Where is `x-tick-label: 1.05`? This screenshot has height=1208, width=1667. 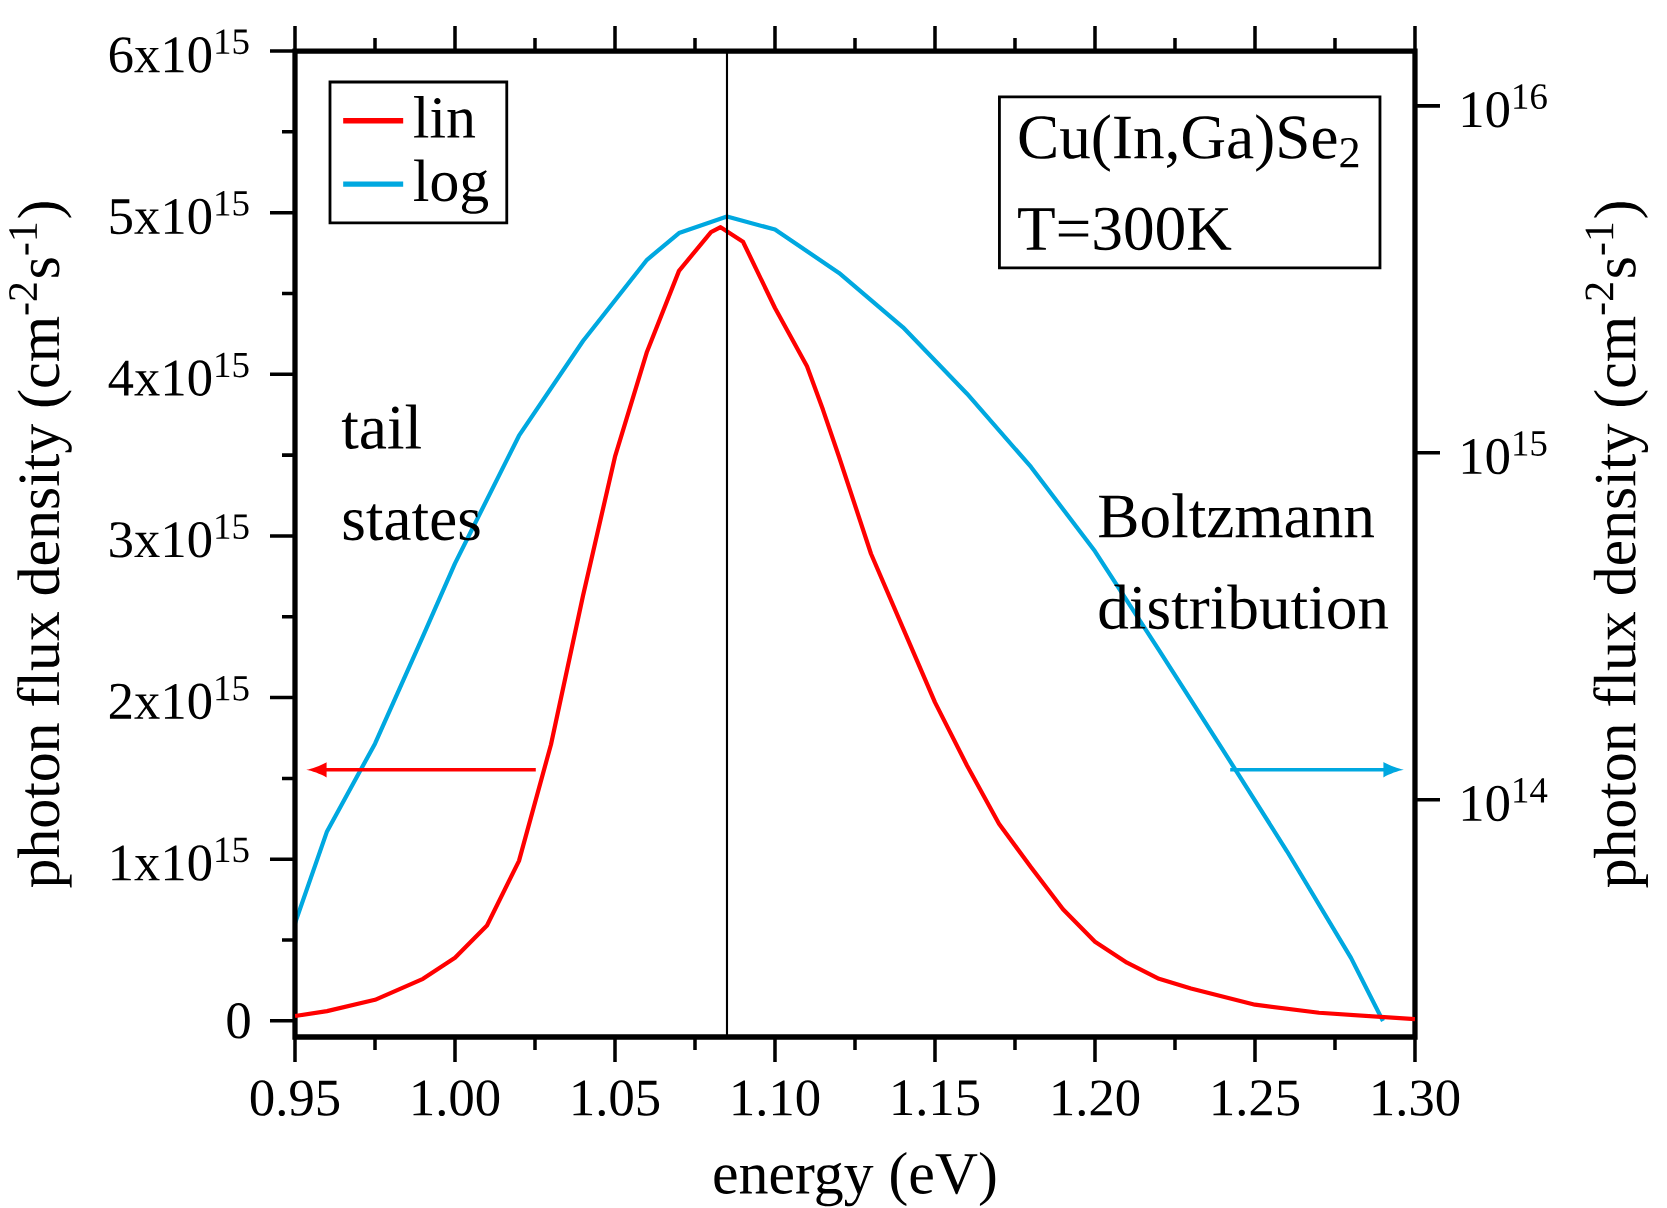
x-tick-label: 1.05 is located at coordinates (616, 1098).